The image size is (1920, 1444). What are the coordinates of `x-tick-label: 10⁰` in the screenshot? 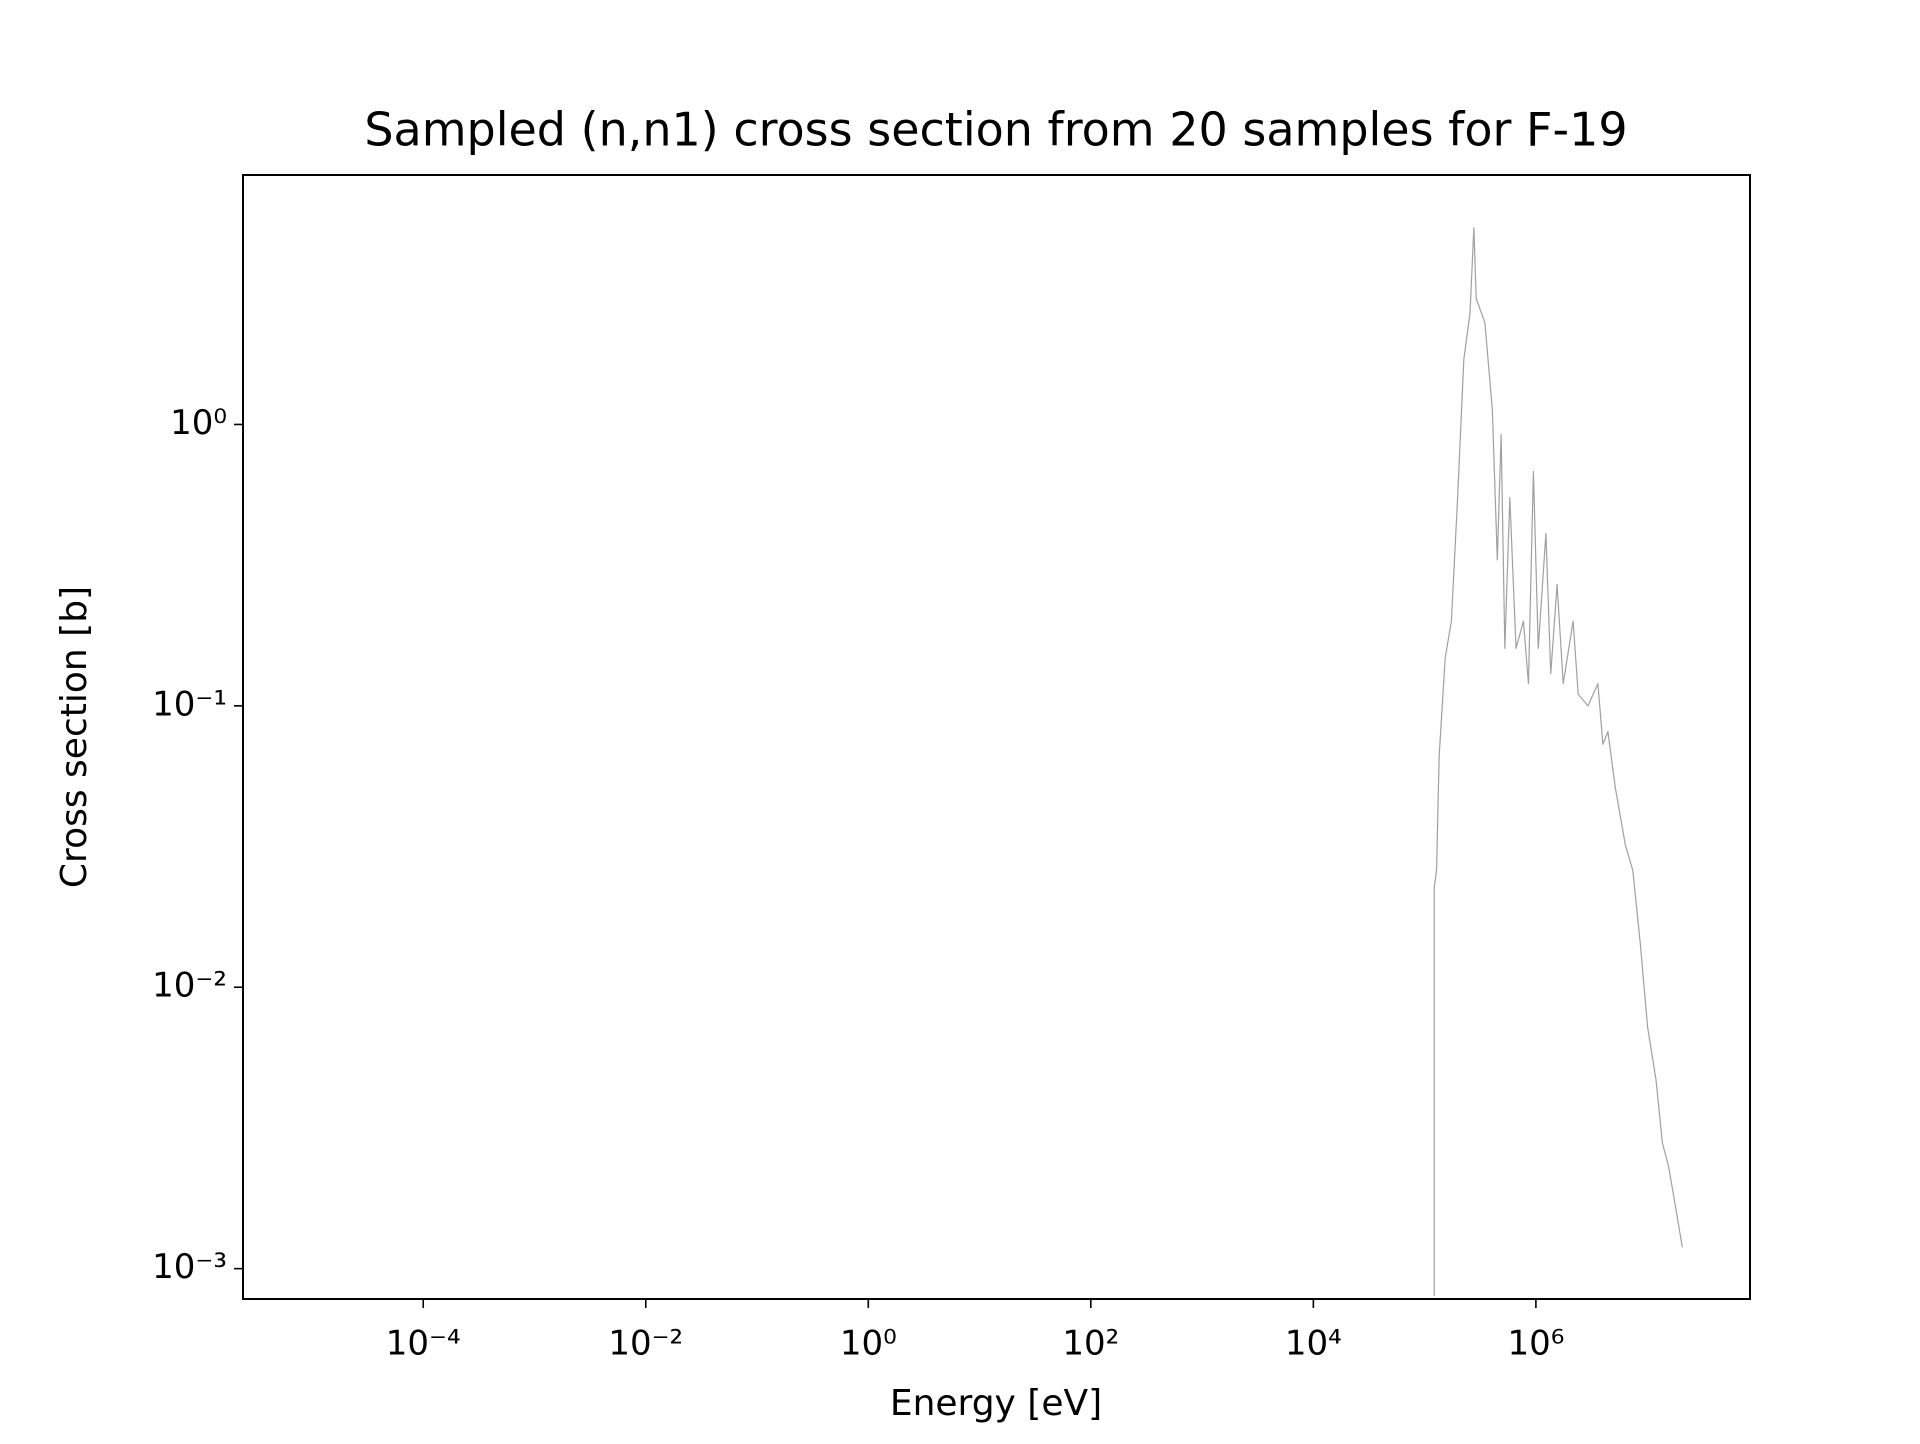 It's located at (868, 1344).